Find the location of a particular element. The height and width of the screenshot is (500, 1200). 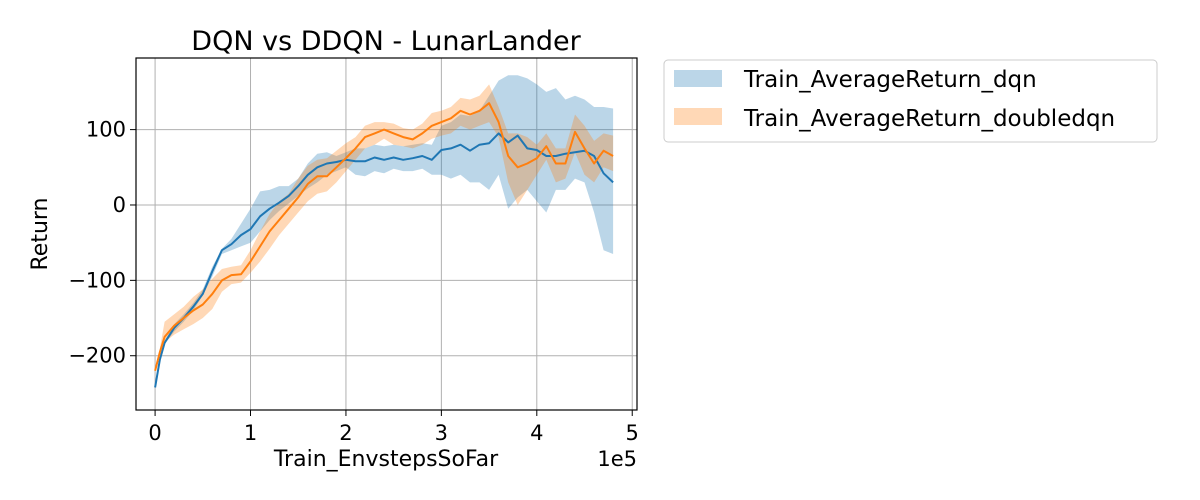

x-axis-label: Train_EnvstepsSoFar is located at coordinates (386, 459).